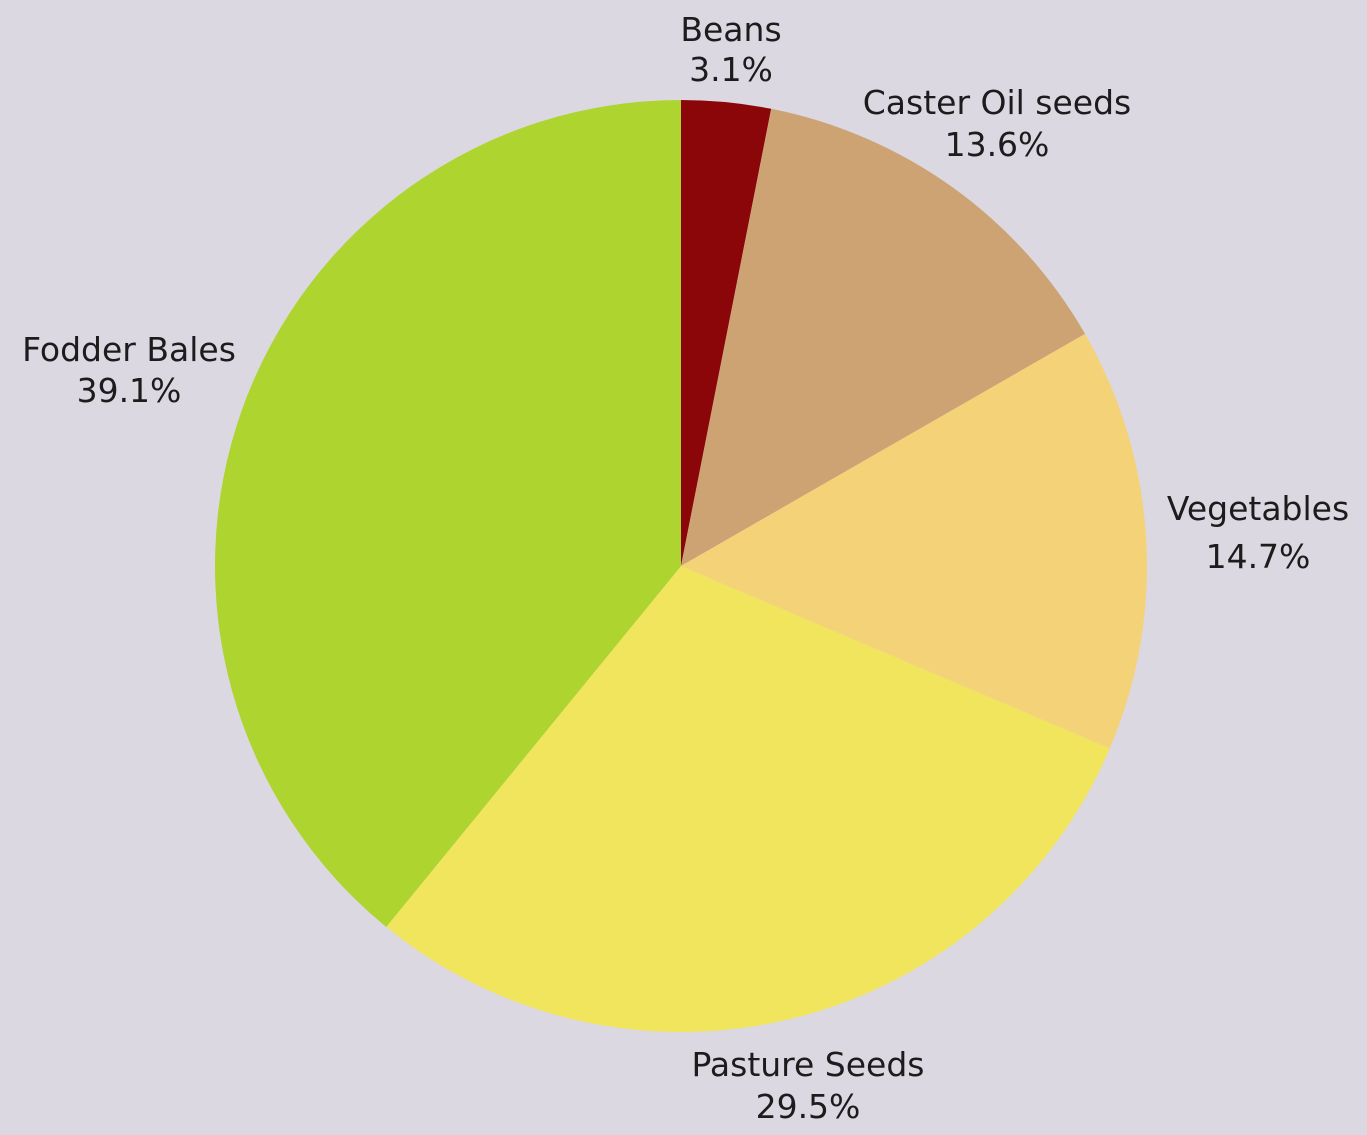  What do you see at coordinates (807, 1064) in the screenshot?
I see `slice-label-pasture-seeds: Pasture Seeds` at bounding box center [807, 1064].